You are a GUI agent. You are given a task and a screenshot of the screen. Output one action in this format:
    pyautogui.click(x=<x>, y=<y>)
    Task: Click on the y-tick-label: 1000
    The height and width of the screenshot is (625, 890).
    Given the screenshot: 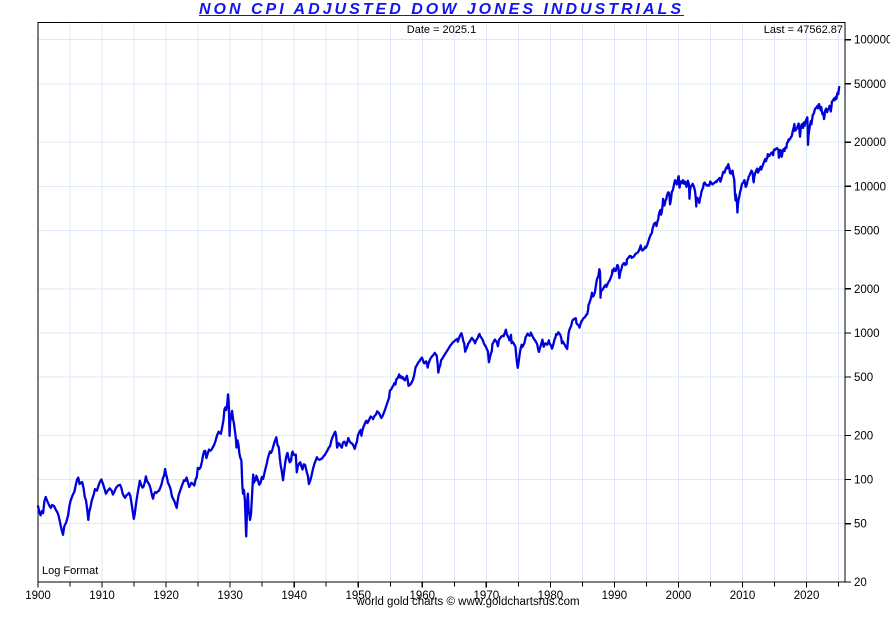 What is the action you would take?
    pyautogui.click(x=867, y=334)
    